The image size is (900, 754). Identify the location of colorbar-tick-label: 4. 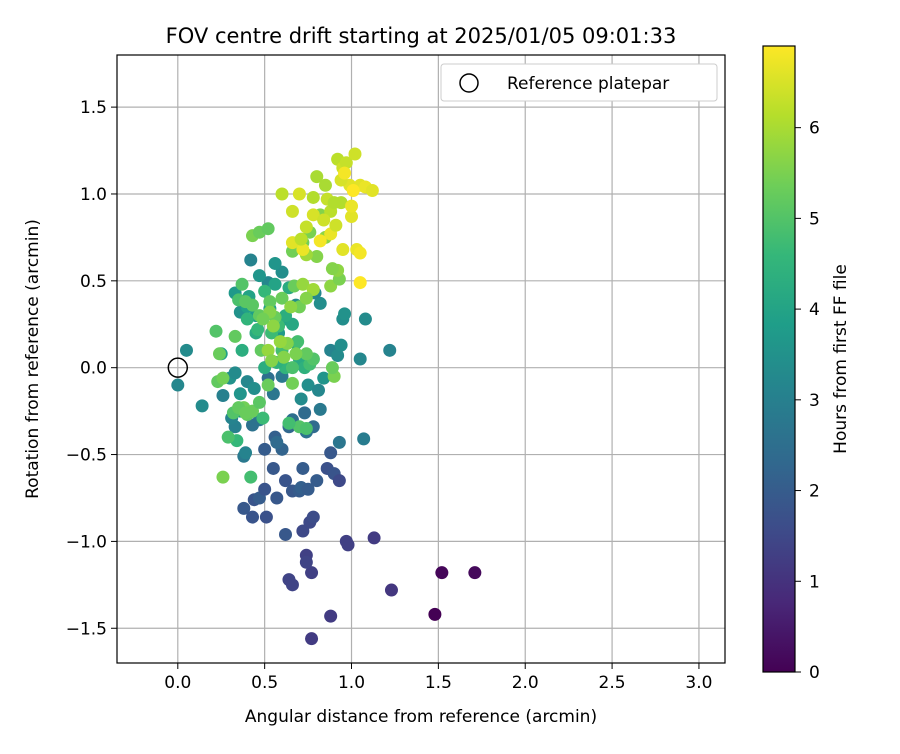
(814, 310).